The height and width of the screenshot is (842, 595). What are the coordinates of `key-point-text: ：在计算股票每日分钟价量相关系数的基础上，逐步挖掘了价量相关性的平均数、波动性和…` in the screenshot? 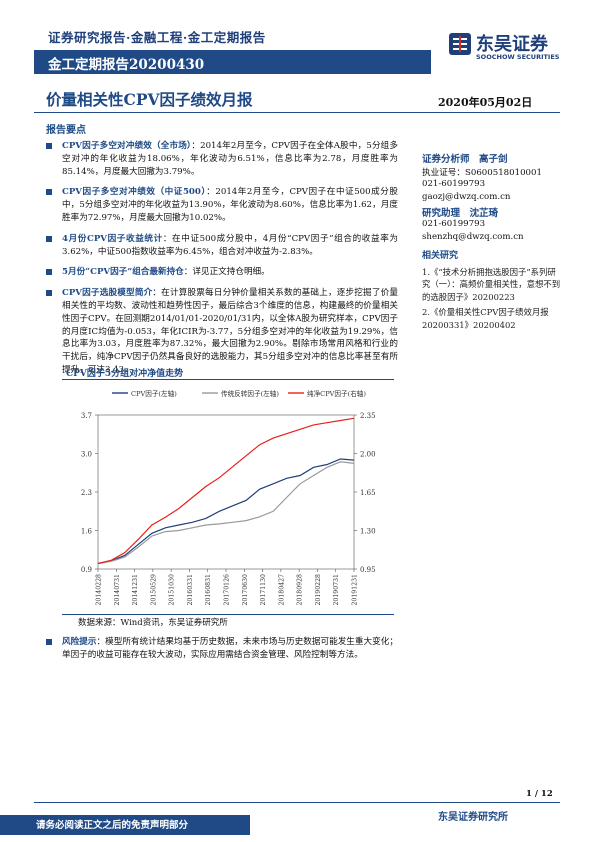 It's located at (230, 331).